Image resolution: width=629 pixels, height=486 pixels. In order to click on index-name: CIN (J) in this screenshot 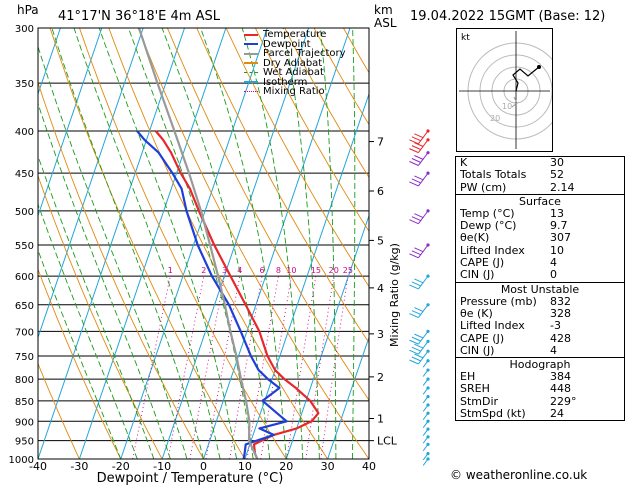, I will do `click(477, 350)`.